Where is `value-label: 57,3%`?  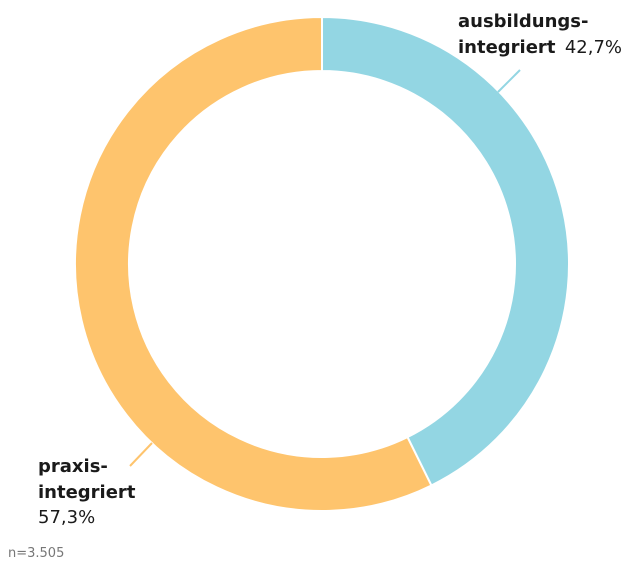
value-label: 57,3% is located at coordinates (66, 517).